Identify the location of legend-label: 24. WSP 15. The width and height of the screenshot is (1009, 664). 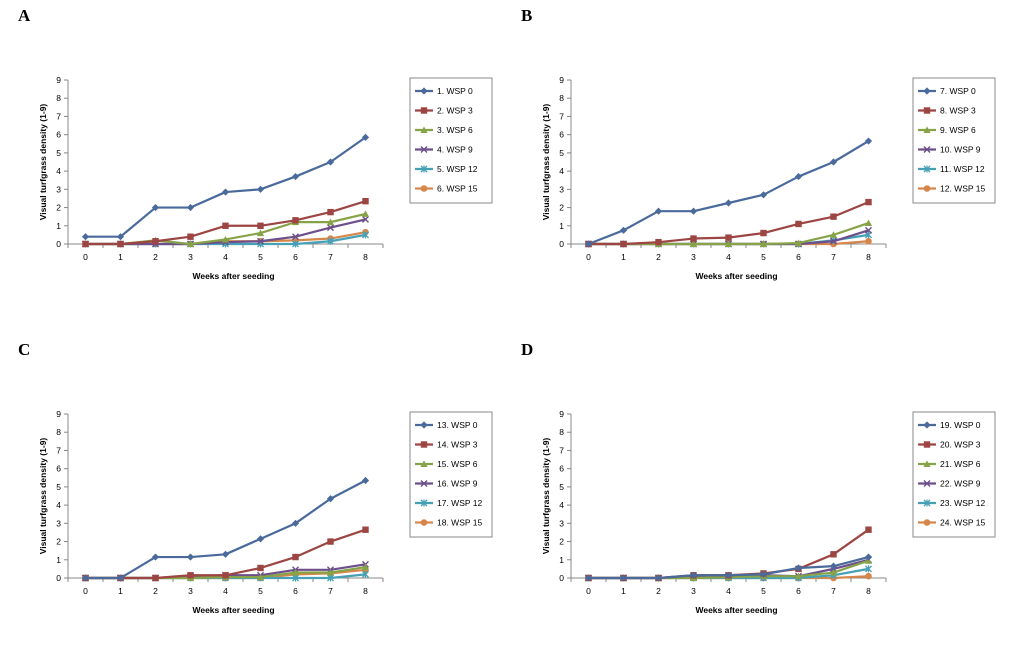
(962, 523).